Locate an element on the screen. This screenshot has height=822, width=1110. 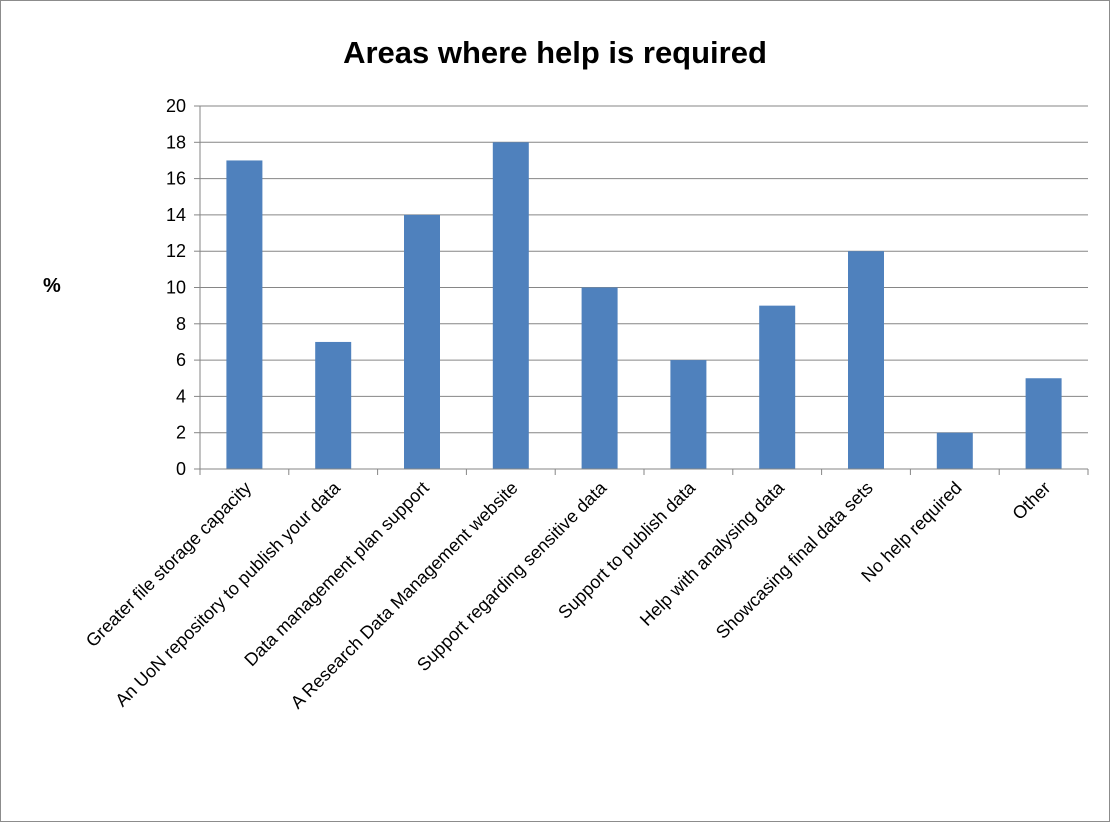
y-tick-label: 12 is located at coordinates (176, 251).